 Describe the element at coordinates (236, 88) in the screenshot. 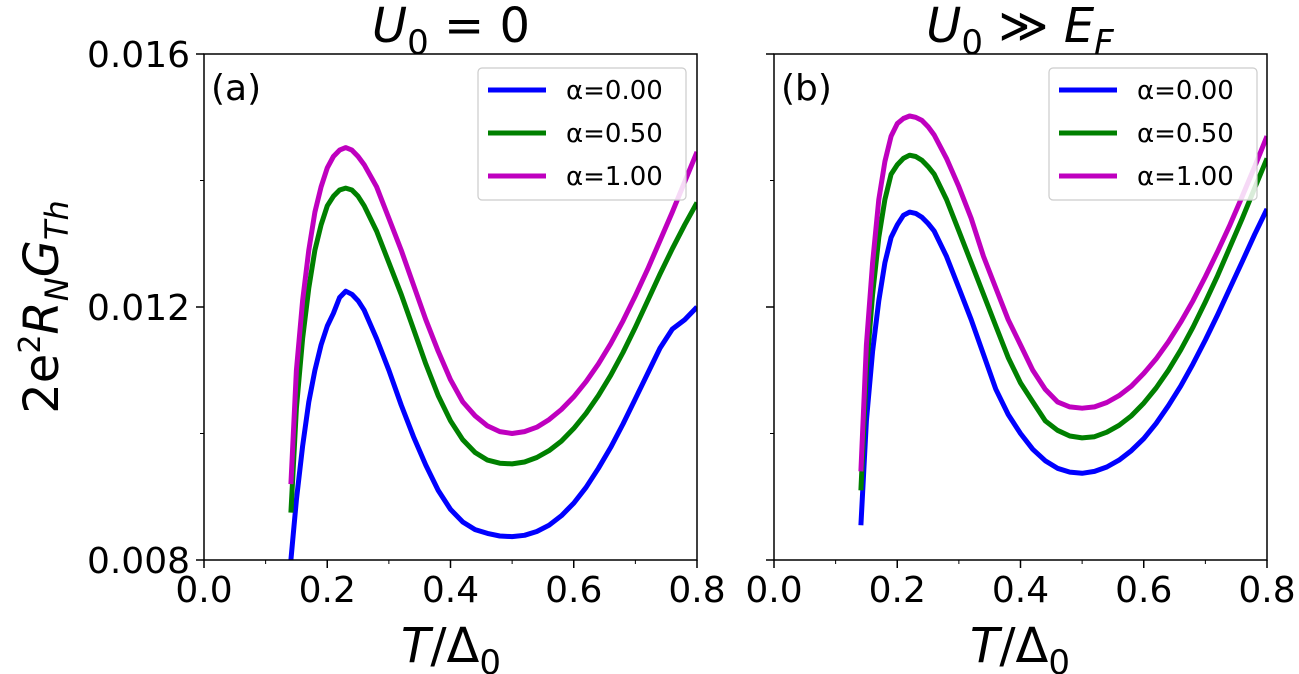

I see `panel-a-tag: (a)` at that location.